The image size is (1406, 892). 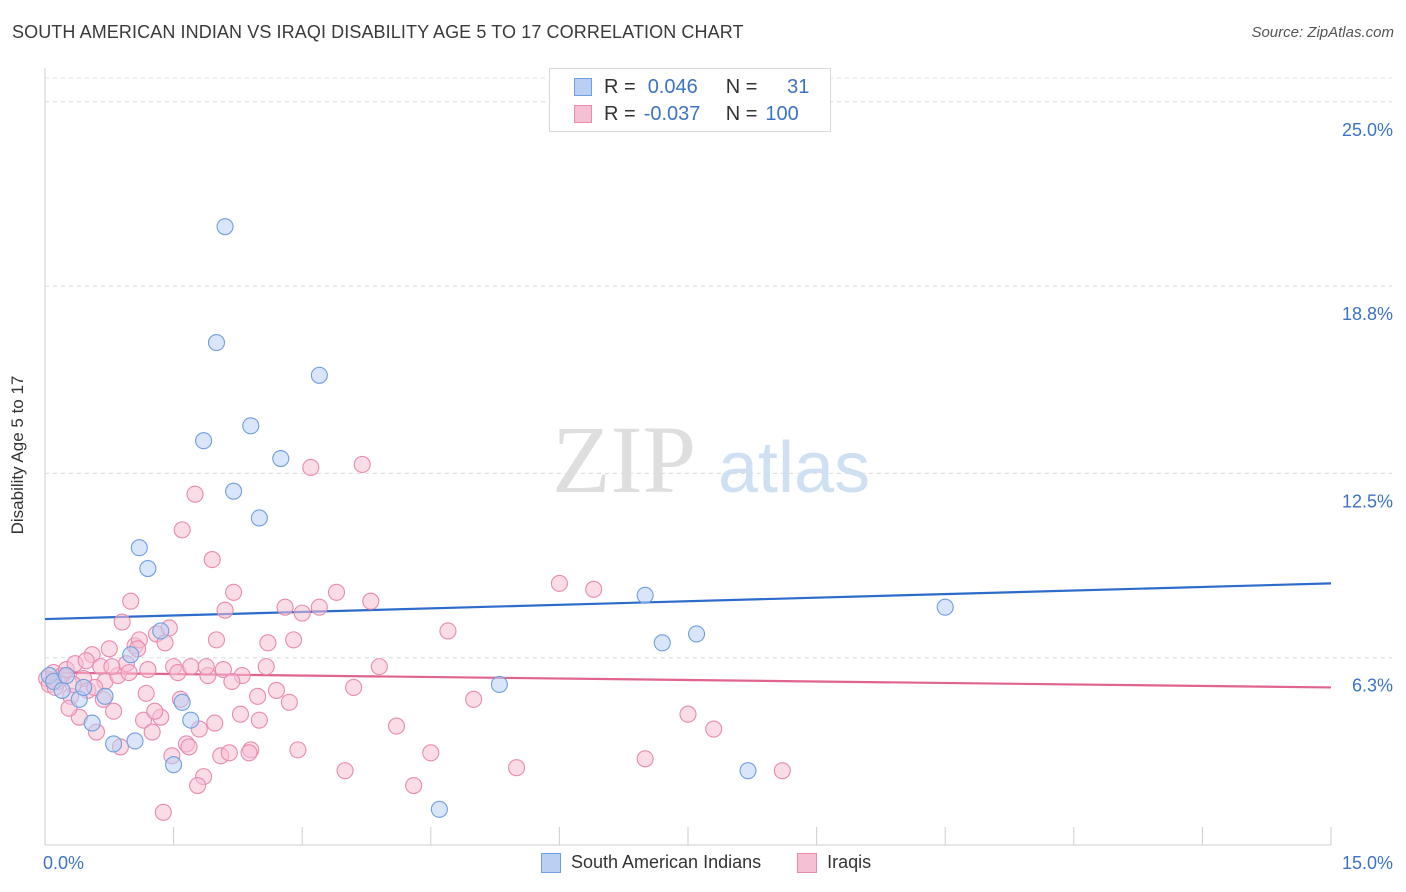 I want to click on legend-r-value: 0.046, so click(x=672, y=86).